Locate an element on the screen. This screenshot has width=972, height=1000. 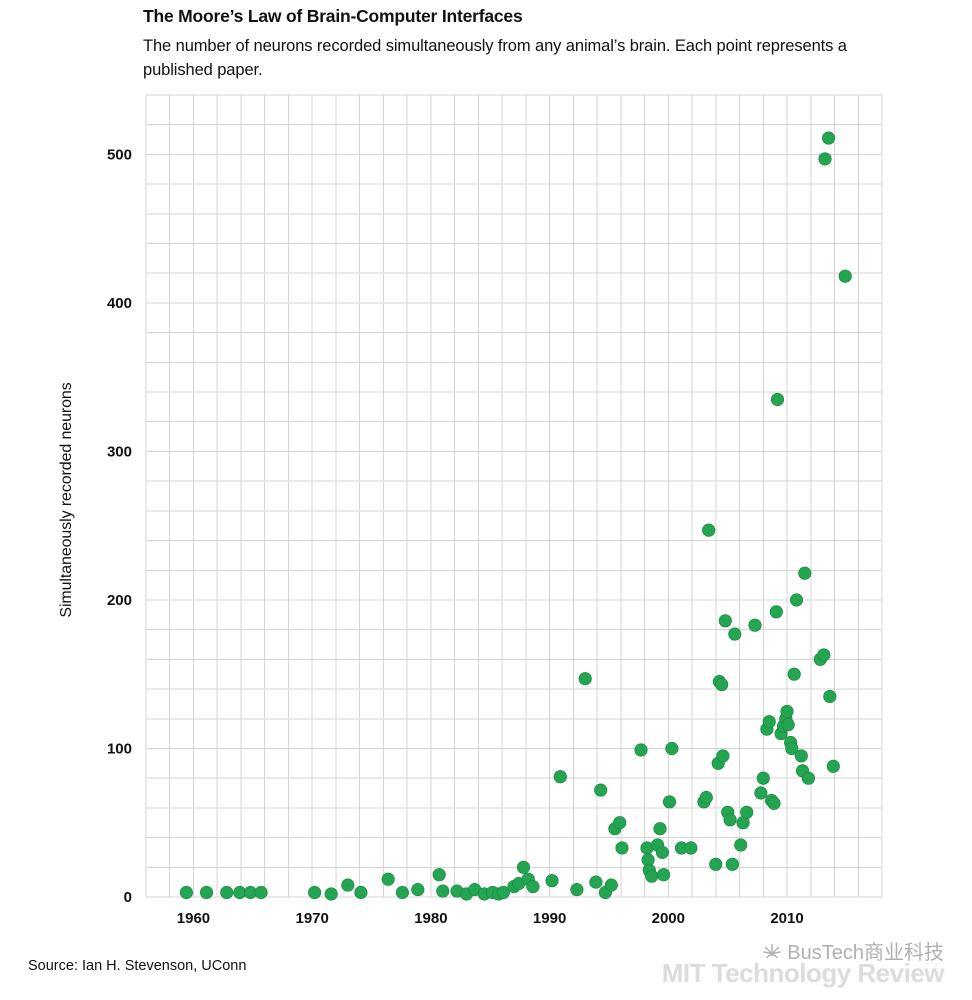
y-tick-label: 300 is located at coordinates (119, 451).